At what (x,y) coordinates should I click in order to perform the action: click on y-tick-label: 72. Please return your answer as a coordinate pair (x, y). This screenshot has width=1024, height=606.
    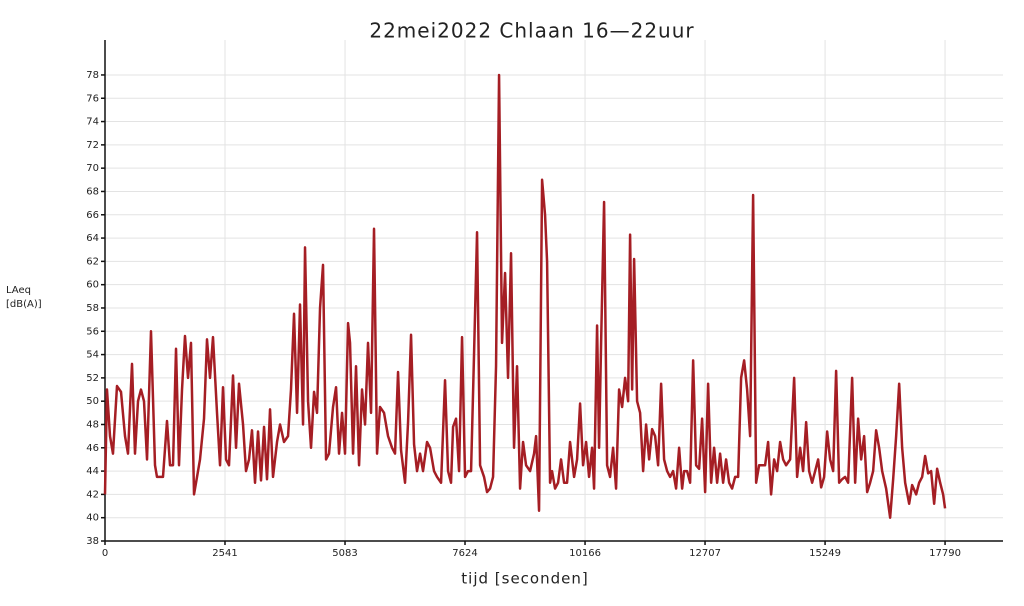
    Looking at the image, I should click on (92, 145).